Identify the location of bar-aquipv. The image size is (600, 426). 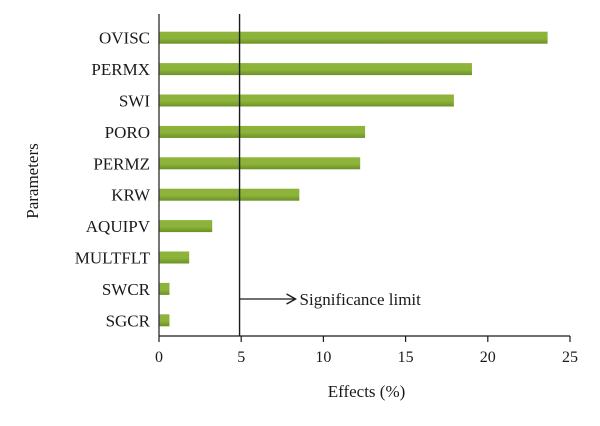
(186, 226).